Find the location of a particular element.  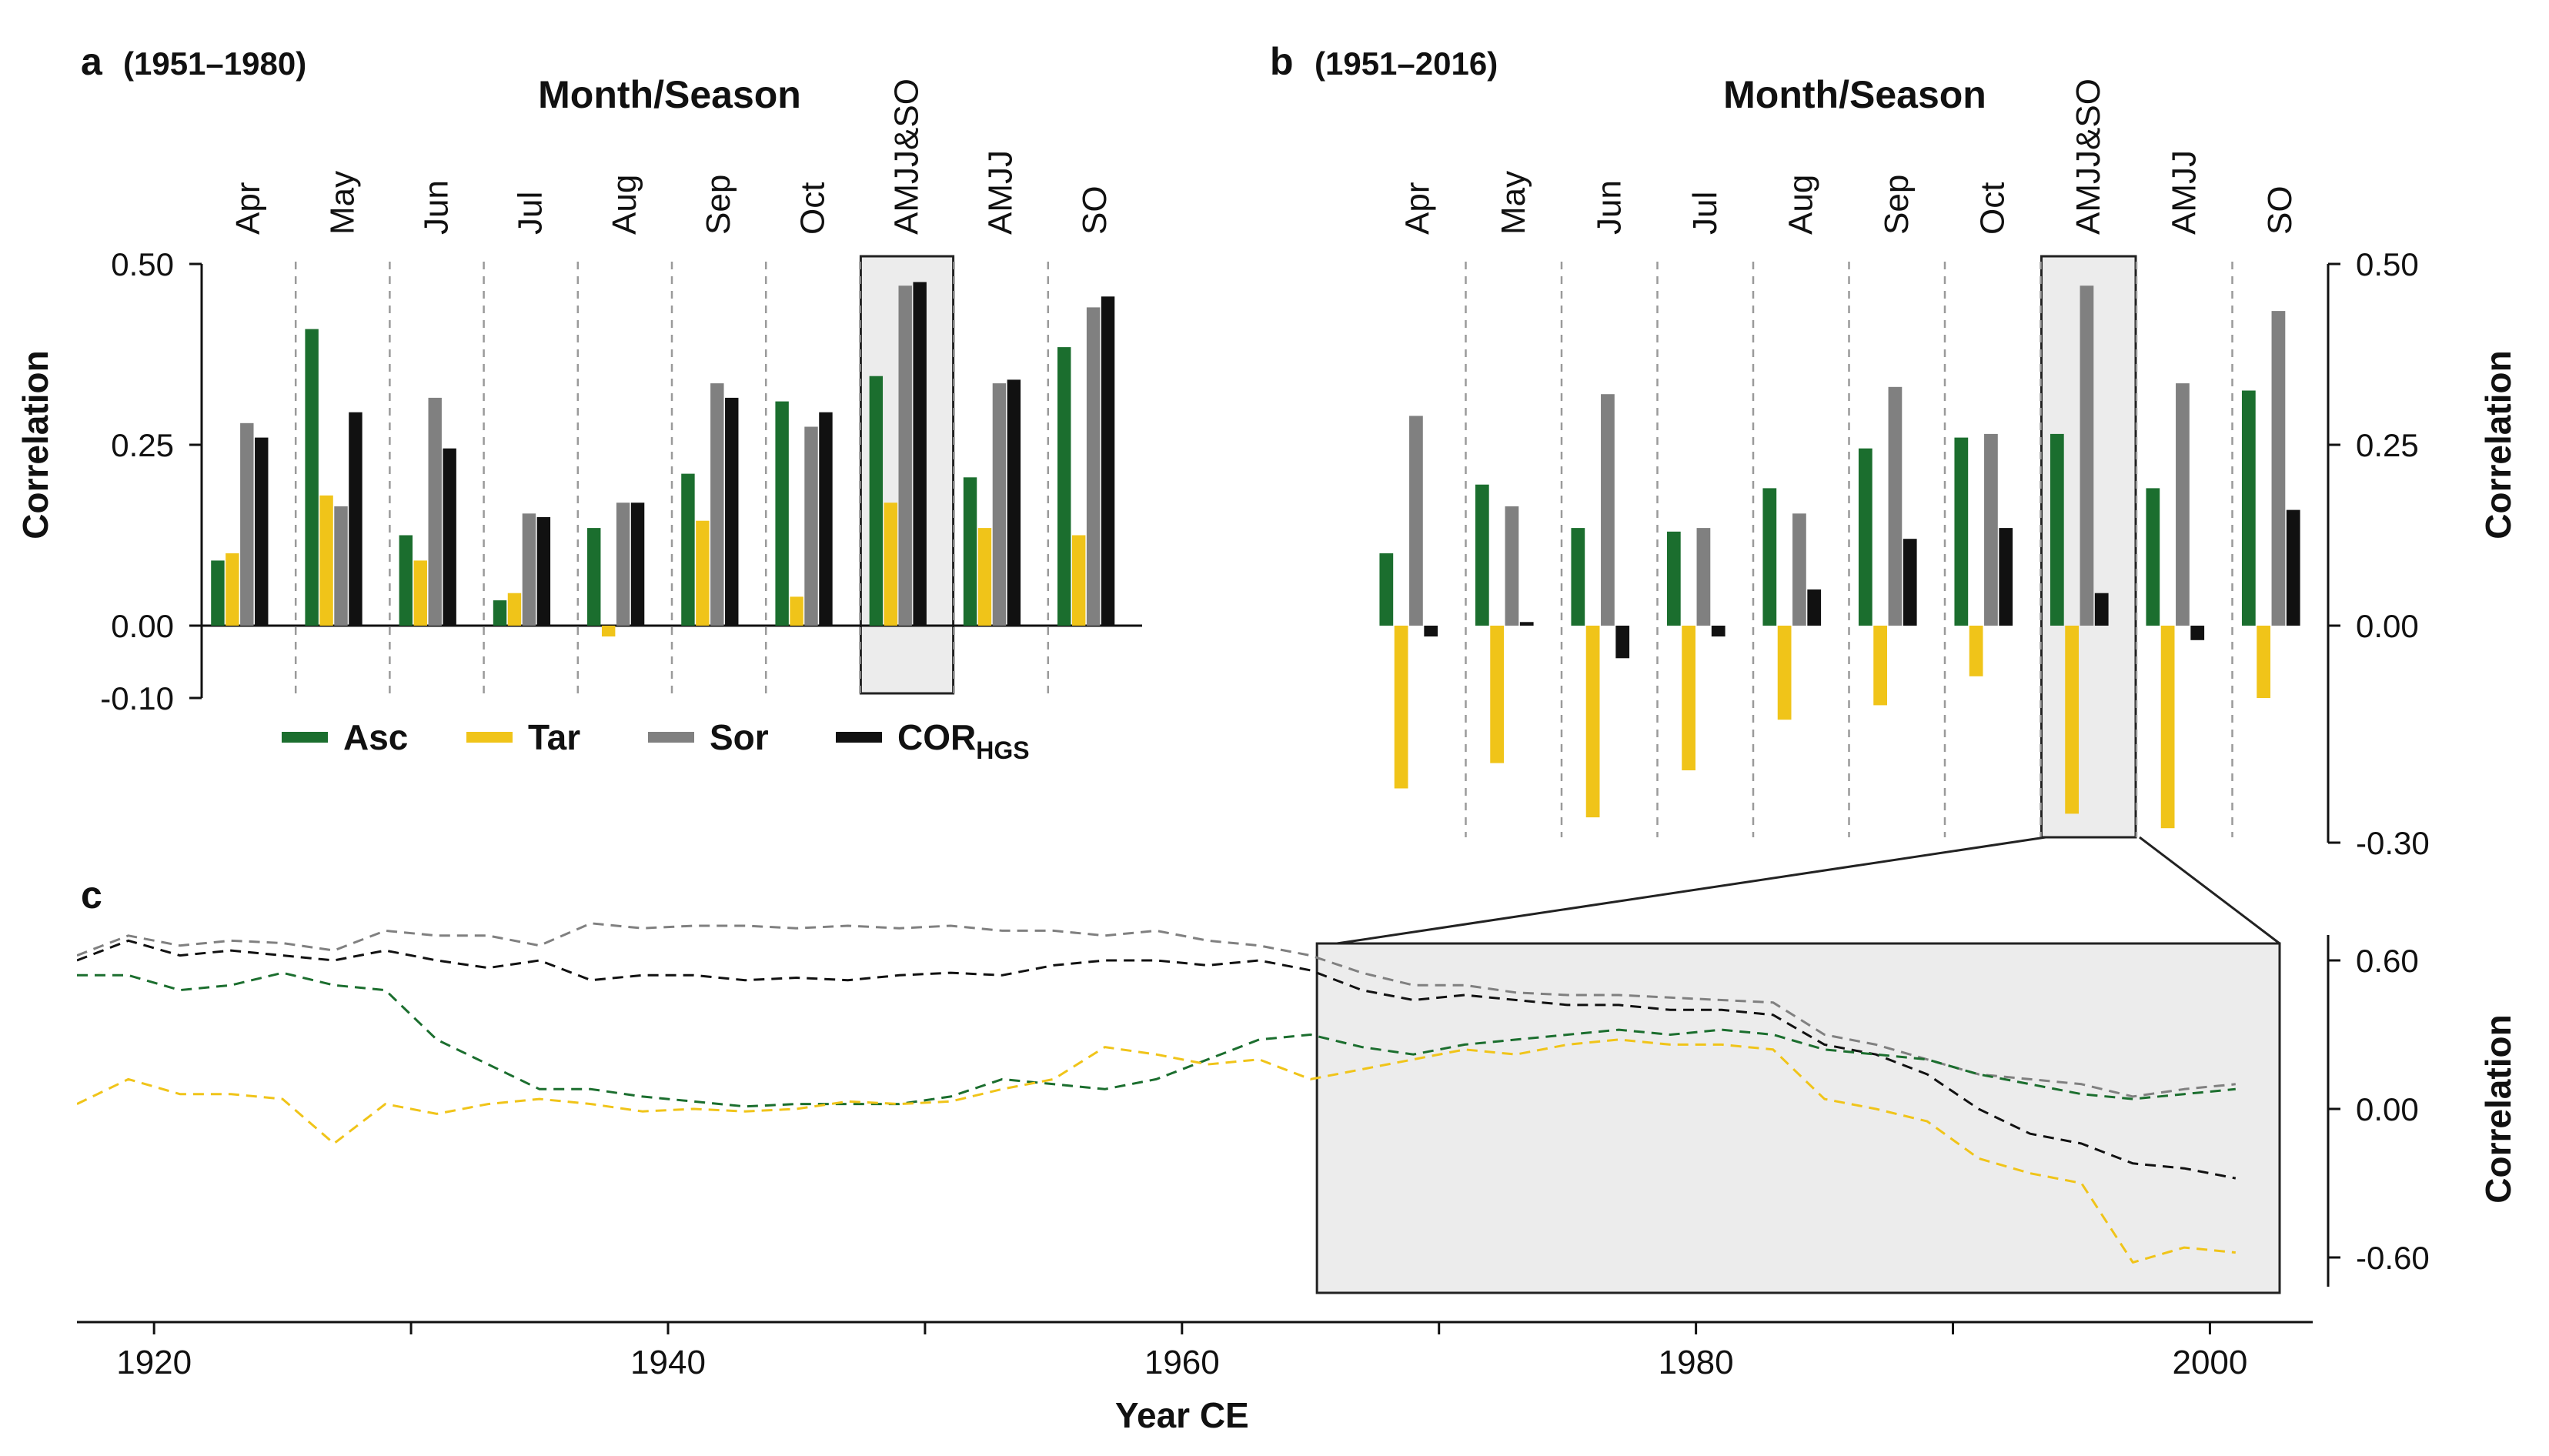

y-tick-label: -0.10 is located at coordinates (137, 698).